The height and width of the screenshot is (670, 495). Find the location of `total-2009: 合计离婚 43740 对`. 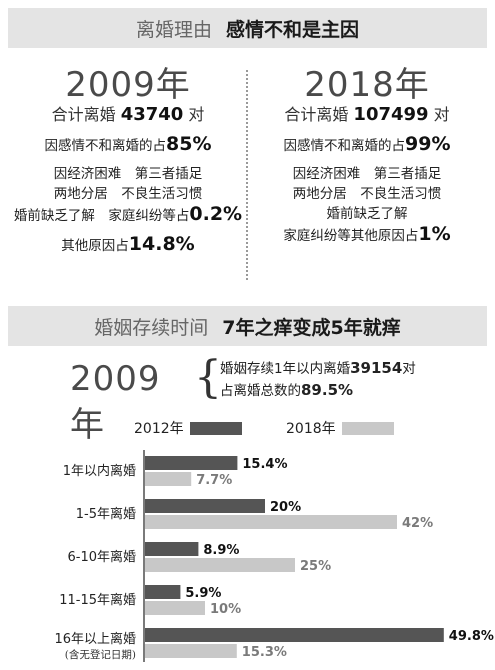

total-2009: 合计离婚 43740 对 is located at coordinates (128, 115).